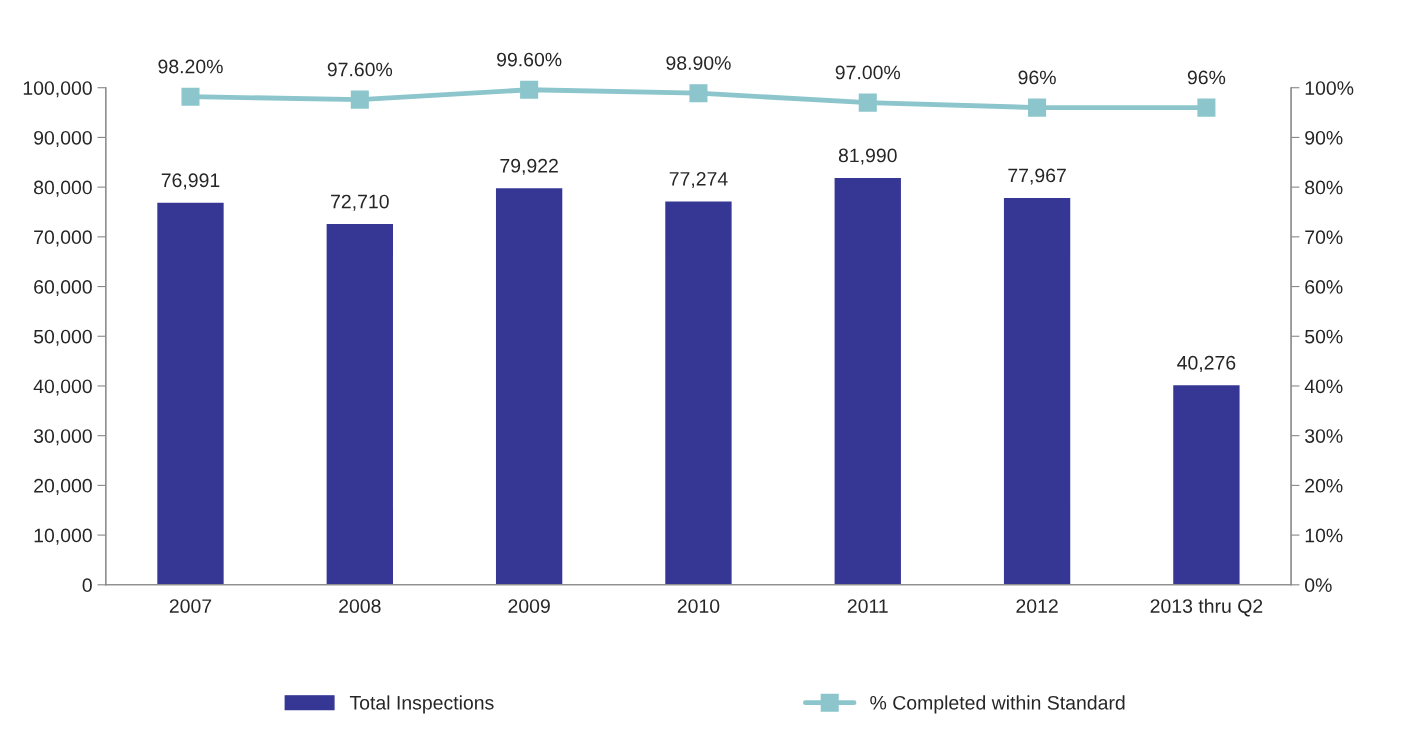  Describe the element at coordinates (1037, 176) in the screenshot. I see `data-label: 77,967` at that location.